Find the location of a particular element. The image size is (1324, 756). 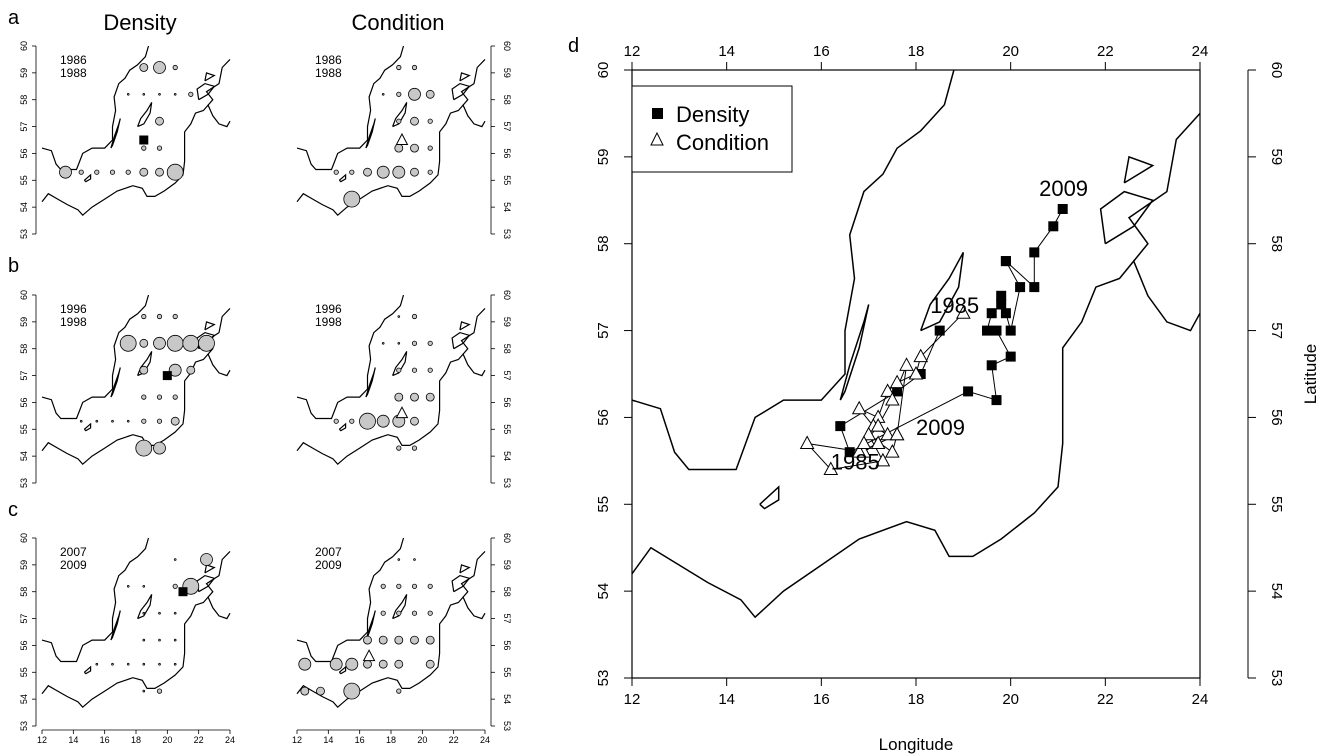

lat-tick-label: 55 is located at coordinates (507, 672).